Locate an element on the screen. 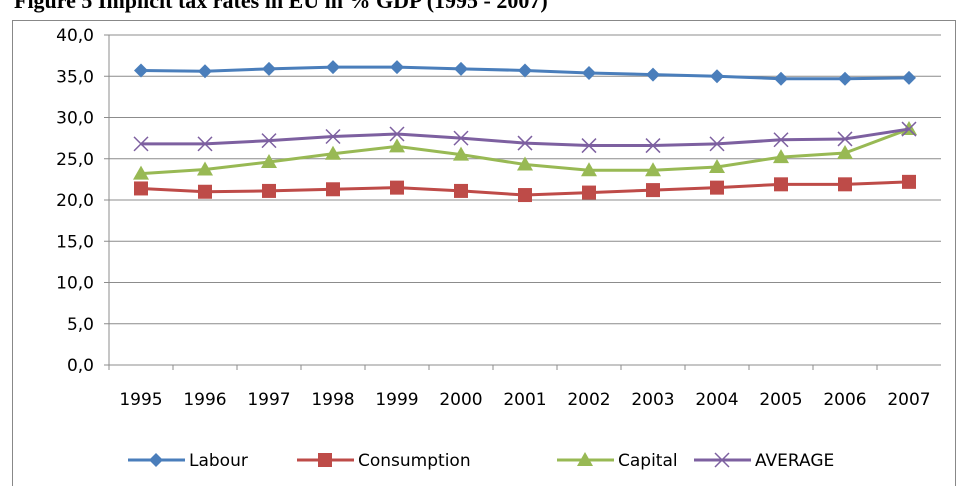 This screenshot has width=958, height=490. x-tick-label: 1997 is located at coordinates (268, 400).